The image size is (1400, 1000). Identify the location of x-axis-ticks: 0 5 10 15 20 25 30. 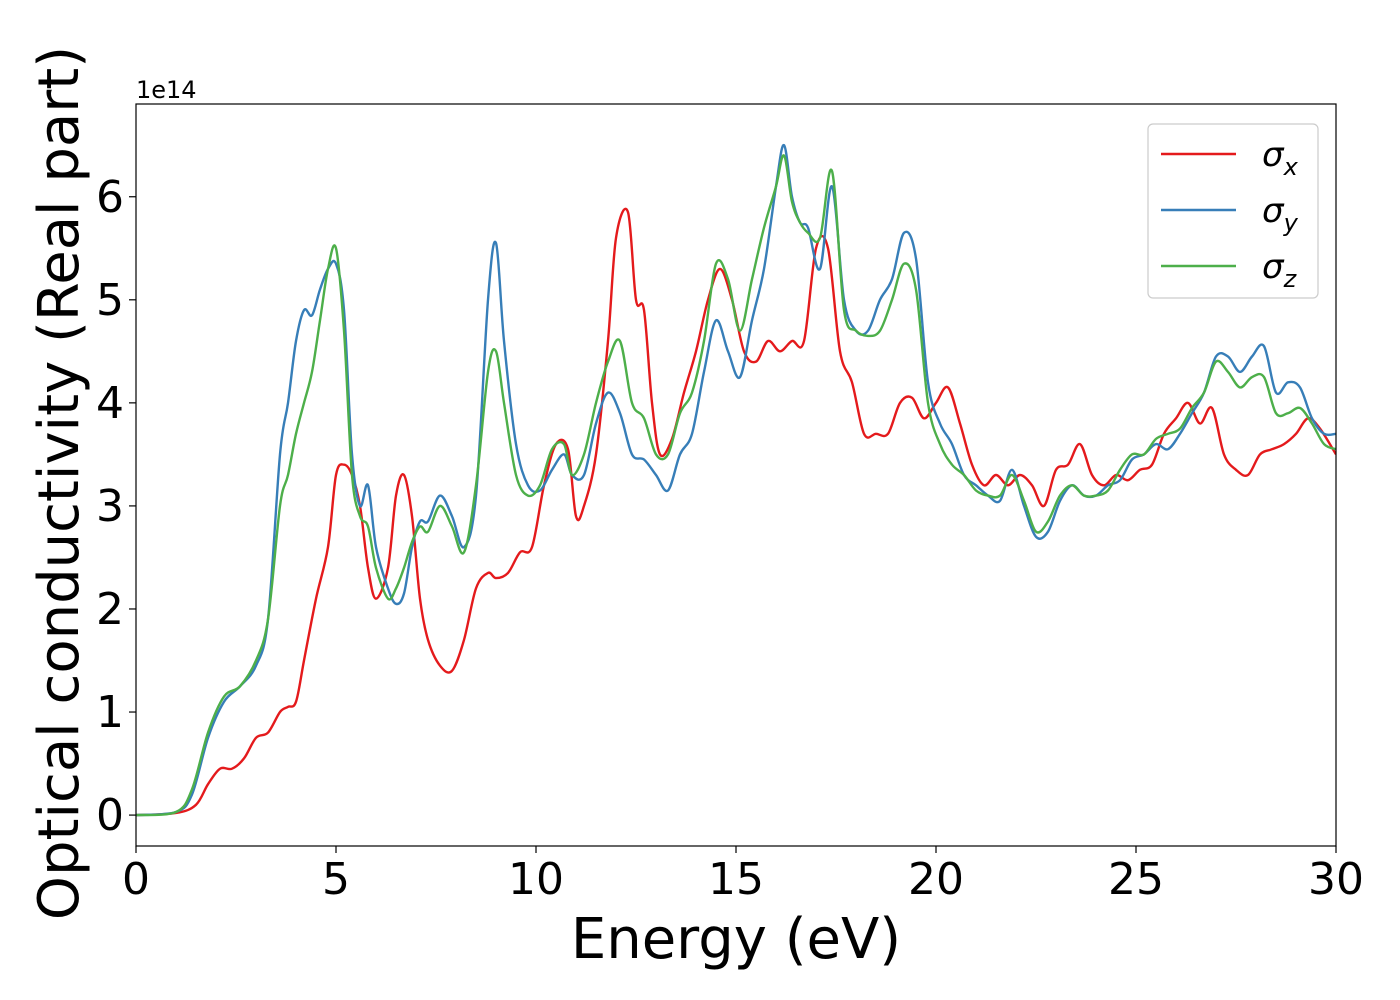
(743, 875).